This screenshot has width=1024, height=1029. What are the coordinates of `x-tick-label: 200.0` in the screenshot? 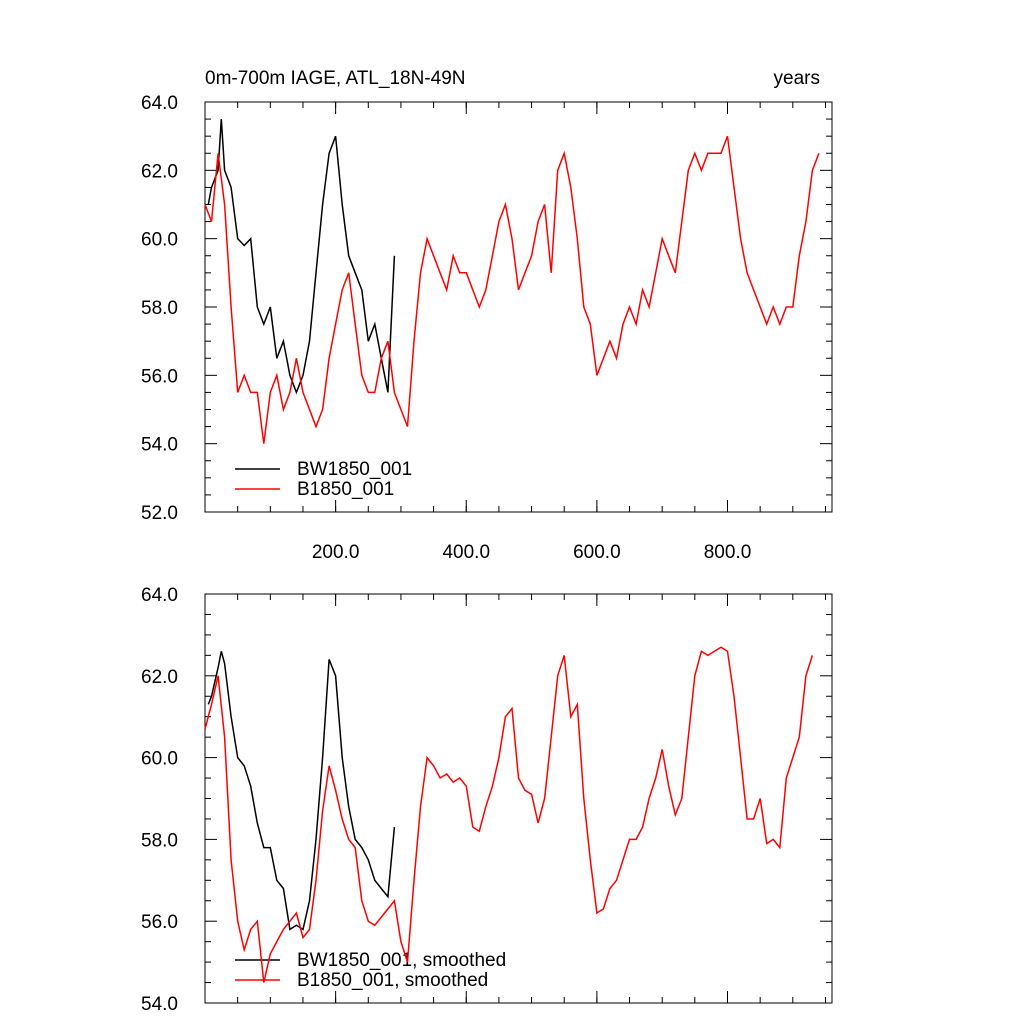 It's located at (336, 552).